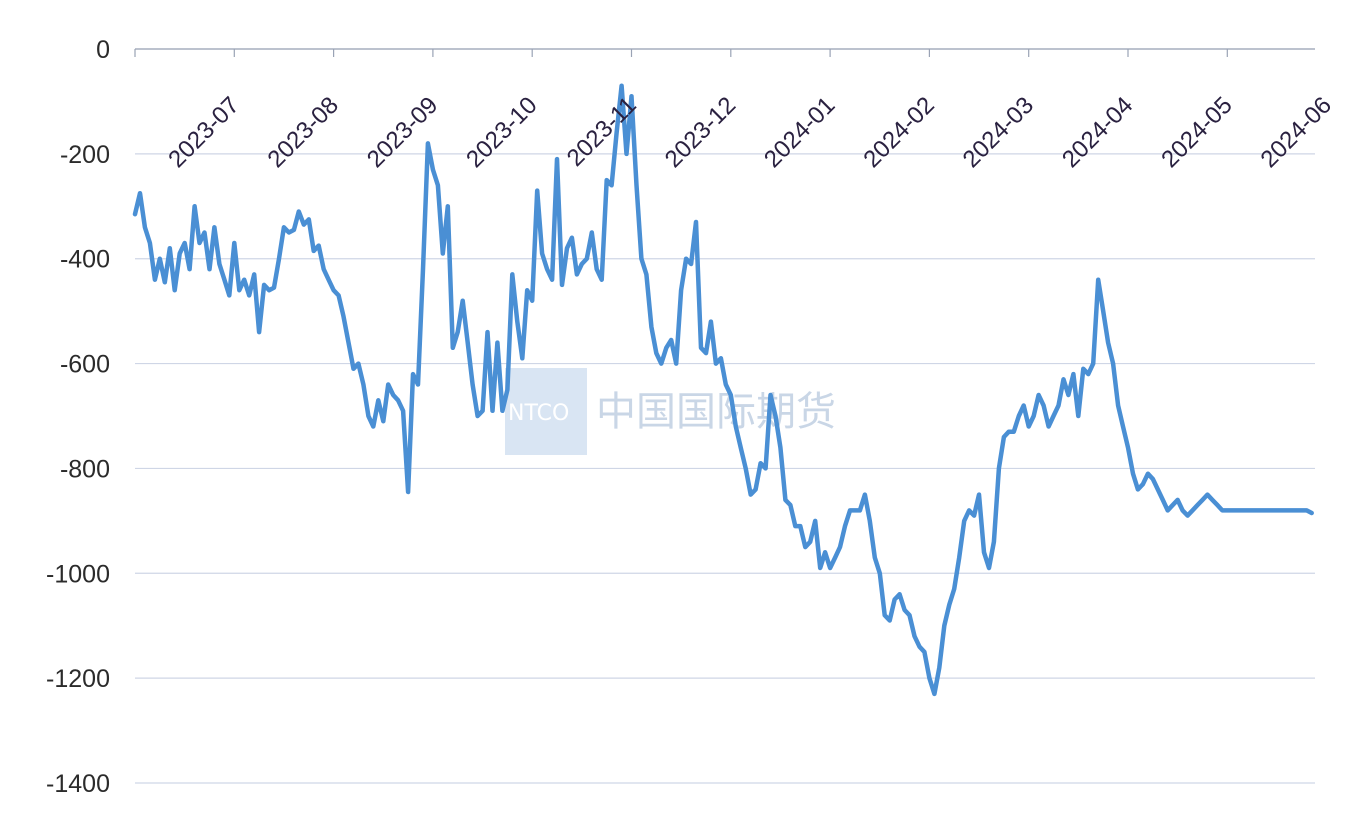 The image size is (1360, 818). Describe the element at coordinates (103, 50) in the screenshot. I see `y-tick-label: 0` at that location.